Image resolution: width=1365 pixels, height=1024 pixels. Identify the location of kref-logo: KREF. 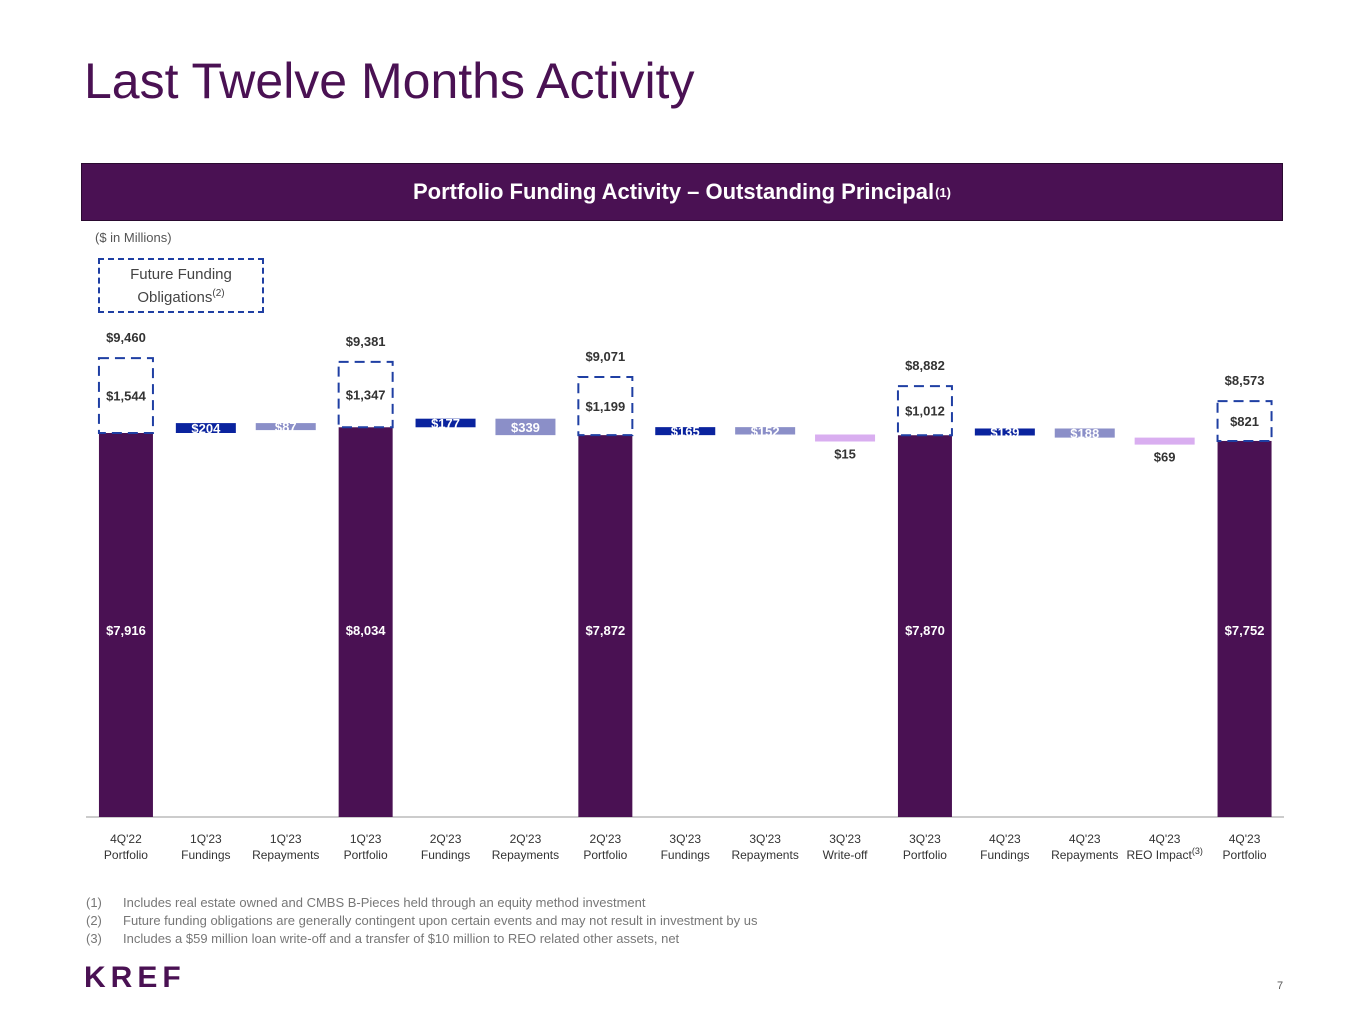
(135, 977).